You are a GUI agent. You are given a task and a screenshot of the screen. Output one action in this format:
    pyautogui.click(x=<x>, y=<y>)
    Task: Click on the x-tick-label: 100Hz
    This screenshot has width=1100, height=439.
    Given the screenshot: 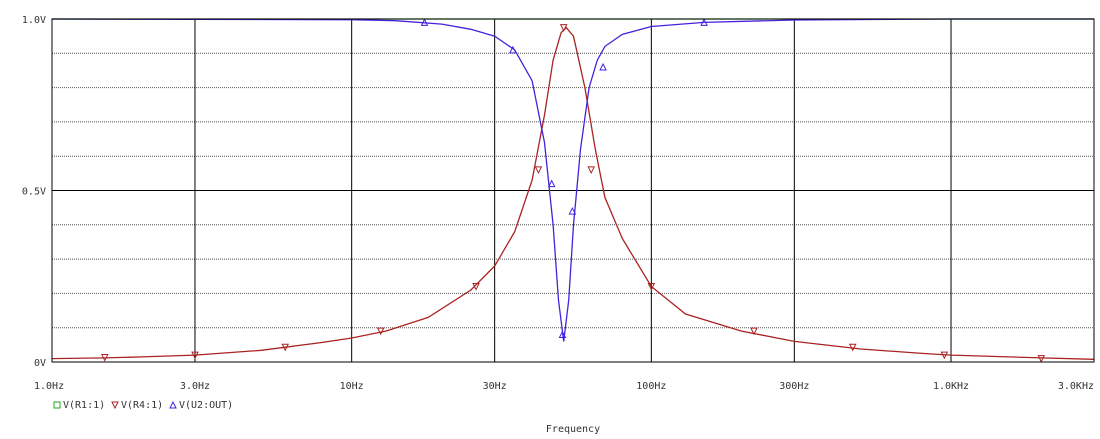 What is the action you would take?
    pyautogui.click(x=651, y=386)
    